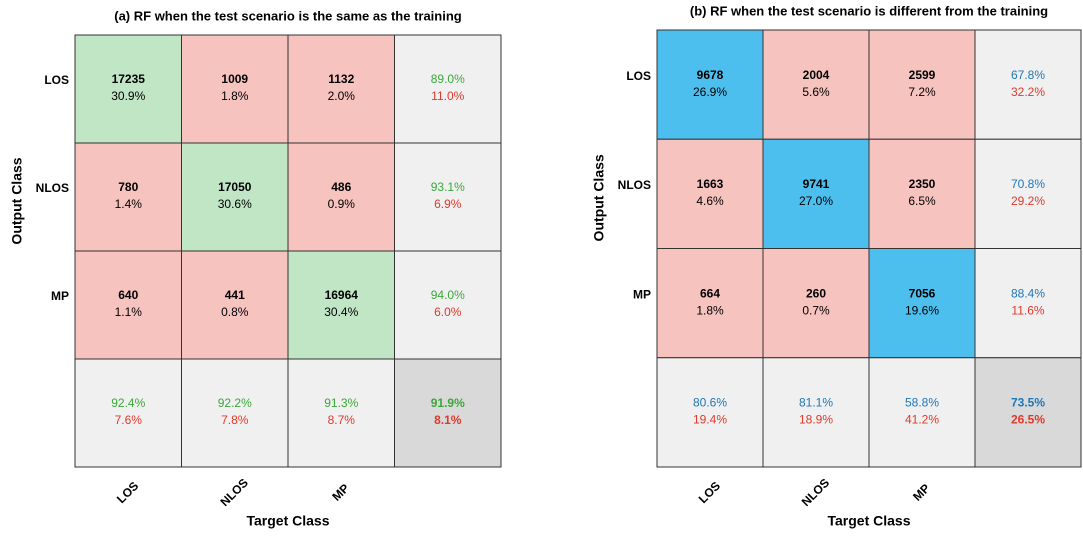  I want to click on summary-correct: 73.5%, so click(1028, 403).